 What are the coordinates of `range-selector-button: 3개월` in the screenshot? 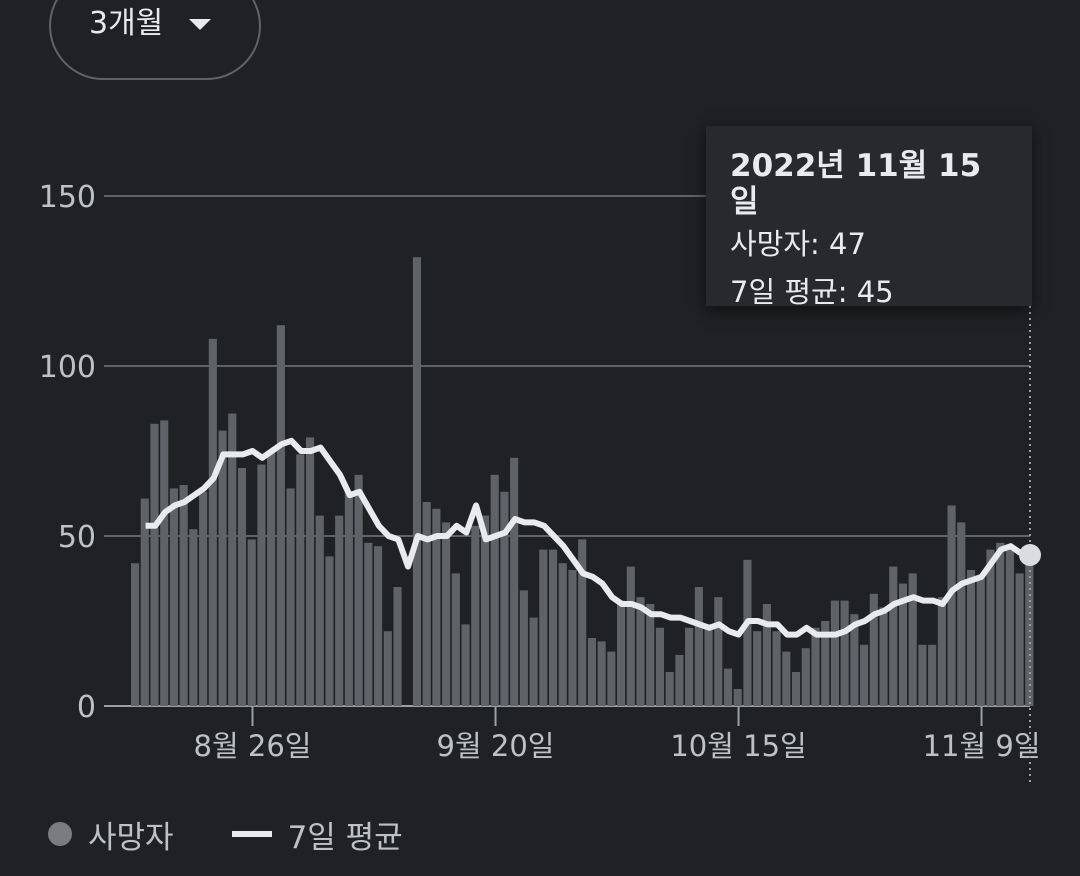 It's located at (155, 40).